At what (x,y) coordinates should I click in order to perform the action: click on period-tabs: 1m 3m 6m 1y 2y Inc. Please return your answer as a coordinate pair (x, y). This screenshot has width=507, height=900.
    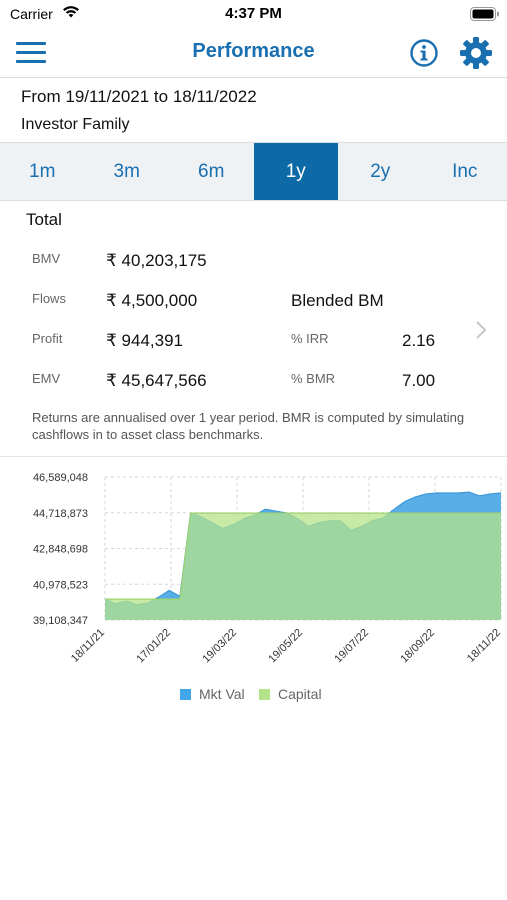
    Looking at the image, I should click on (253, 171).